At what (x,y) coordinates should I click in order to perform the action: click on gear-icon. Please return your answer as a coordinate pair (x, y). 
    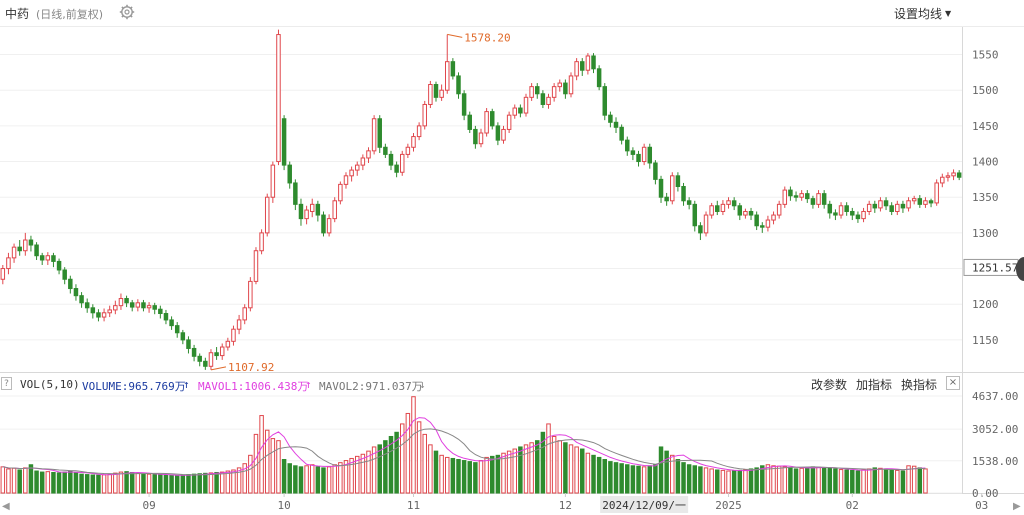
    Looking at the image, I should click on (127, 12).